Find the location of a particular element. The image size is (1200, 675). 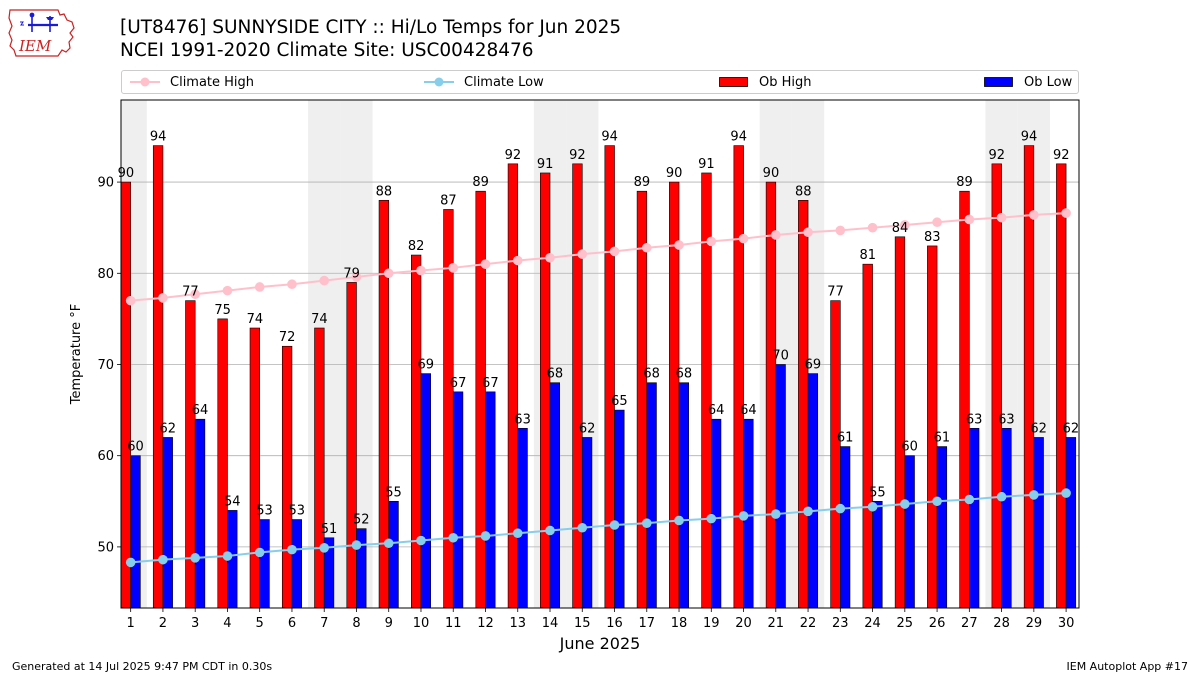

ob-high-value-label: 83 is located at coordinates (932, 237).